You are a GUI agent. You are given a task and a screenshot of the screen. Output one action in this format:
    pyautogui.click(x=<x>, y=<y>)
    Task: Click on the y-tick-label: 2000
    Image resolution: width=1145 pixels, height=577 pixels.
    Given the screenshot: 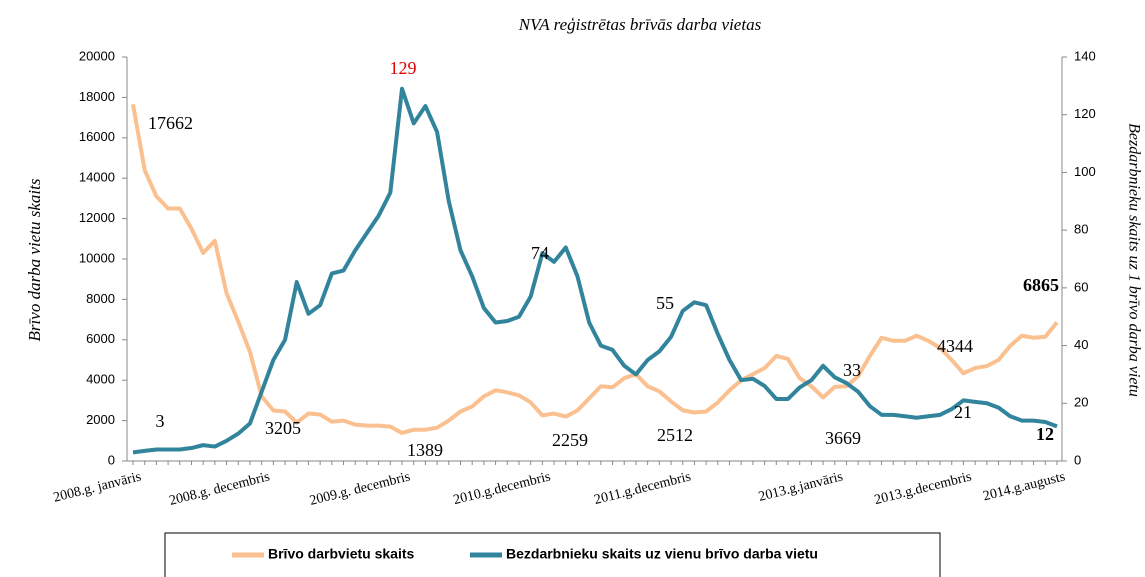 What is the action you would take?
    pyautogui.click(x=100, y=419)
    